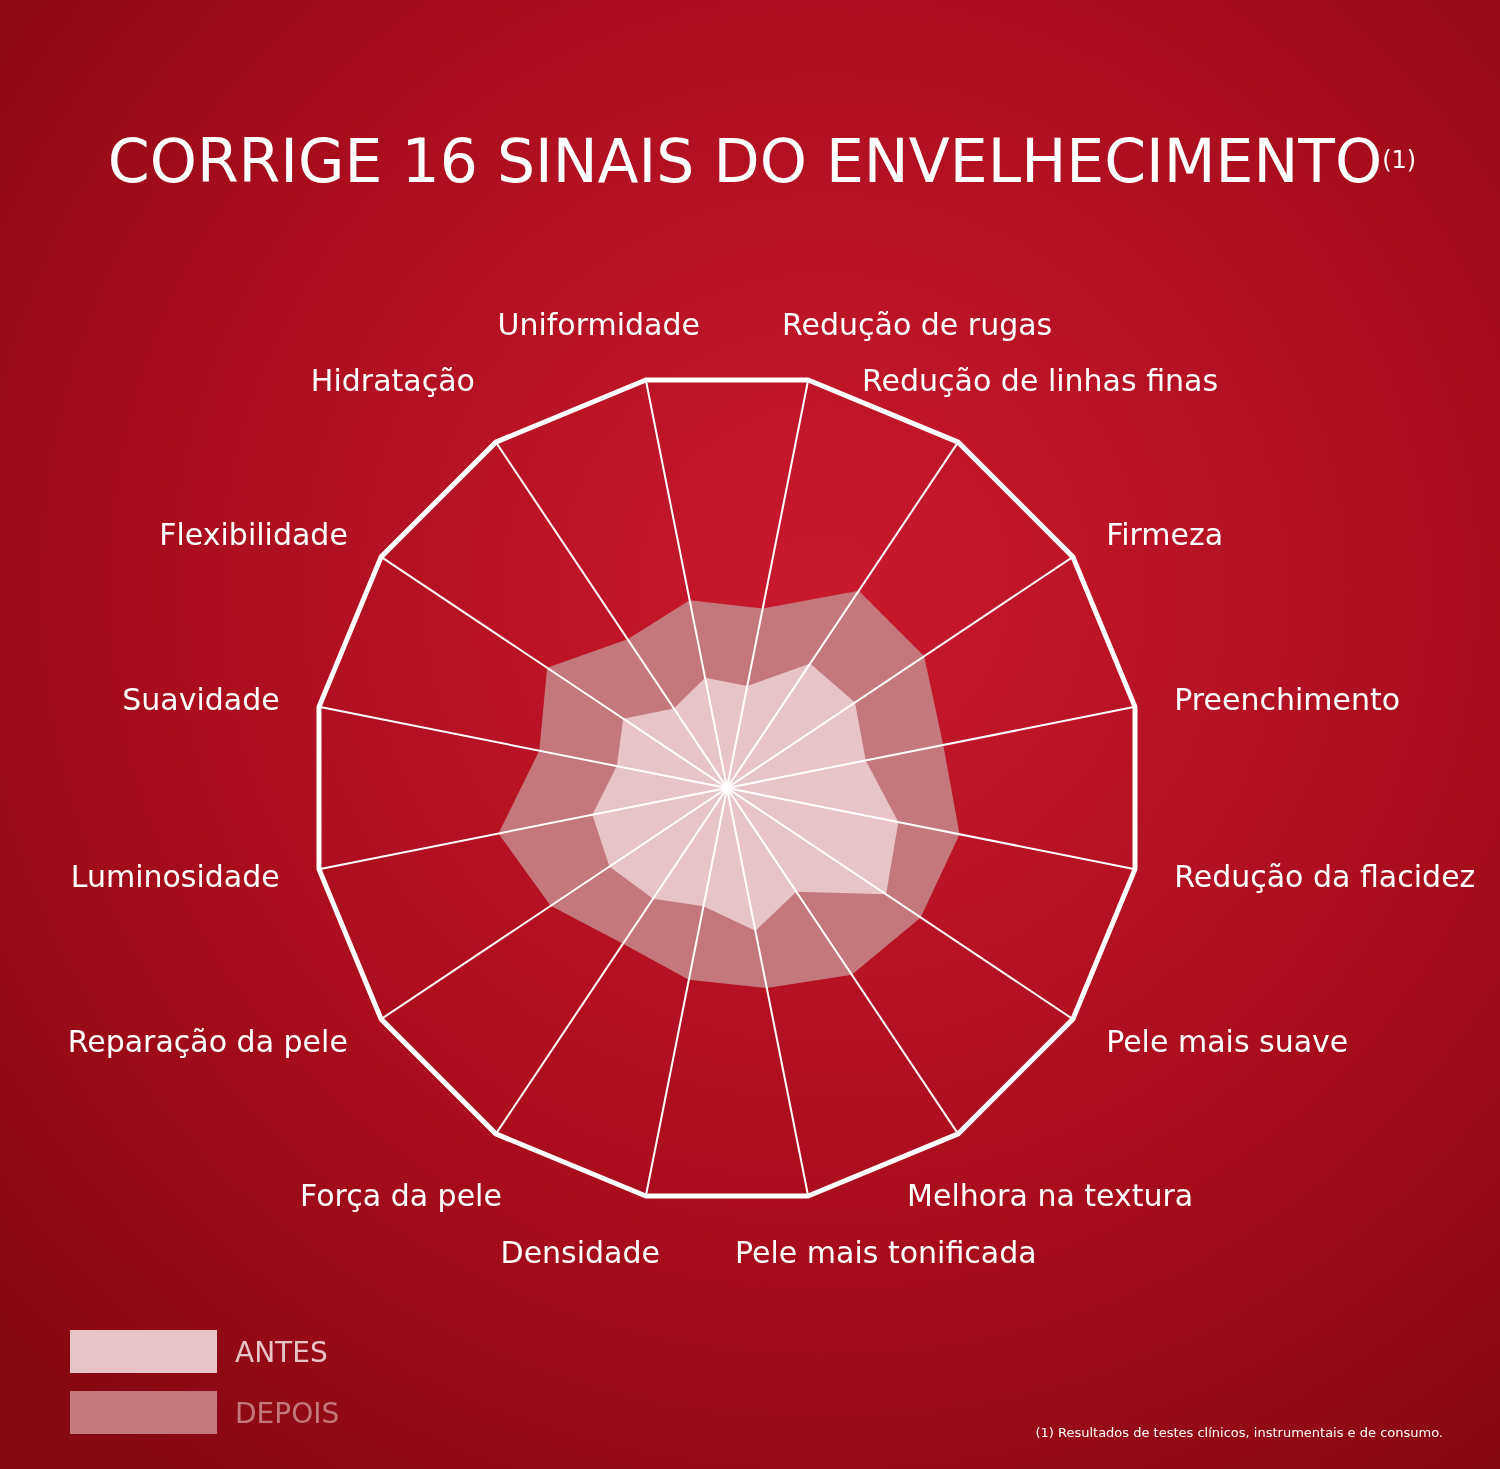 This screenshot has width=1500, height=1469. Describe the element at coordinates (1040, 380) in the screenshot. I see `spoke-label: Redução de linhas finas` at that location.